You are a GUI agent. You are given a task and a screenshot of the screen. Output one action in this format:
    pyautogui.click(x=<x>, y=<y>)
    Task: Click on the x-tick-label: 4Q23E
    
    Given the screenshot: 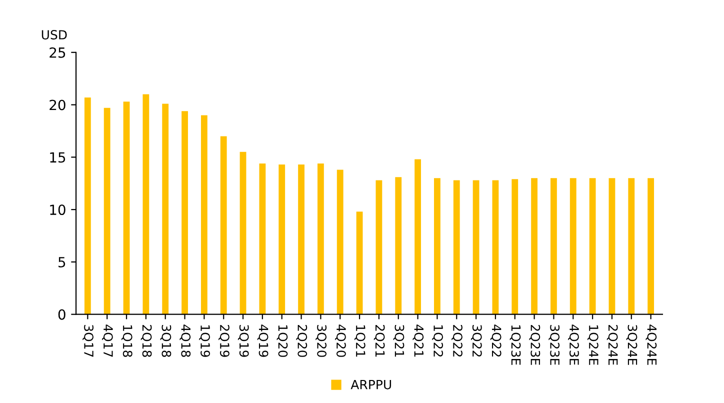 What is the action you would take?
    pyautogui.click(x=573, y=344)
    